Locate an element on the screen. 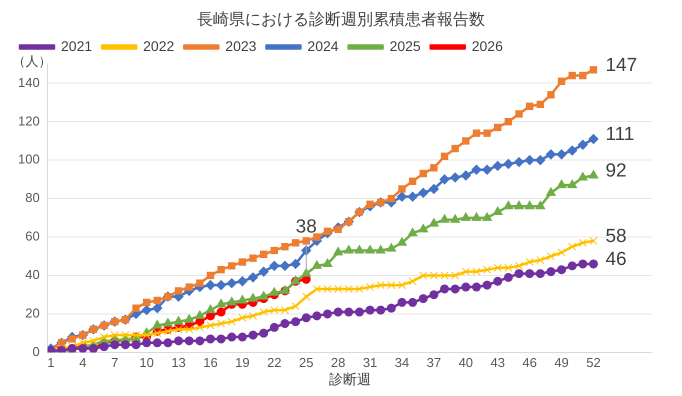 The image size is (682, 396). data-label: 58 is located at coordinates (616, 237).